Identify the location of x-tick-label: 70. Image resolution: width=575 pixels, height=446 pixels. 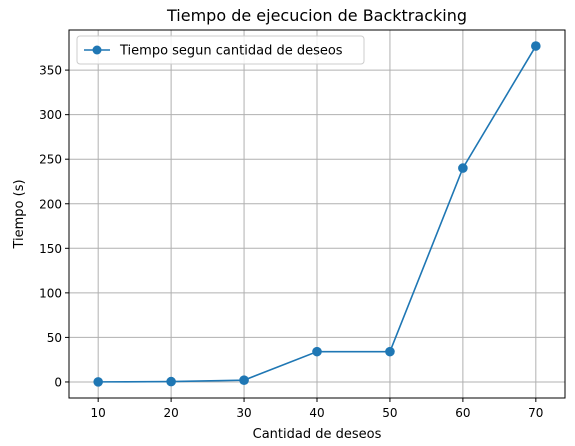
(535, 413).